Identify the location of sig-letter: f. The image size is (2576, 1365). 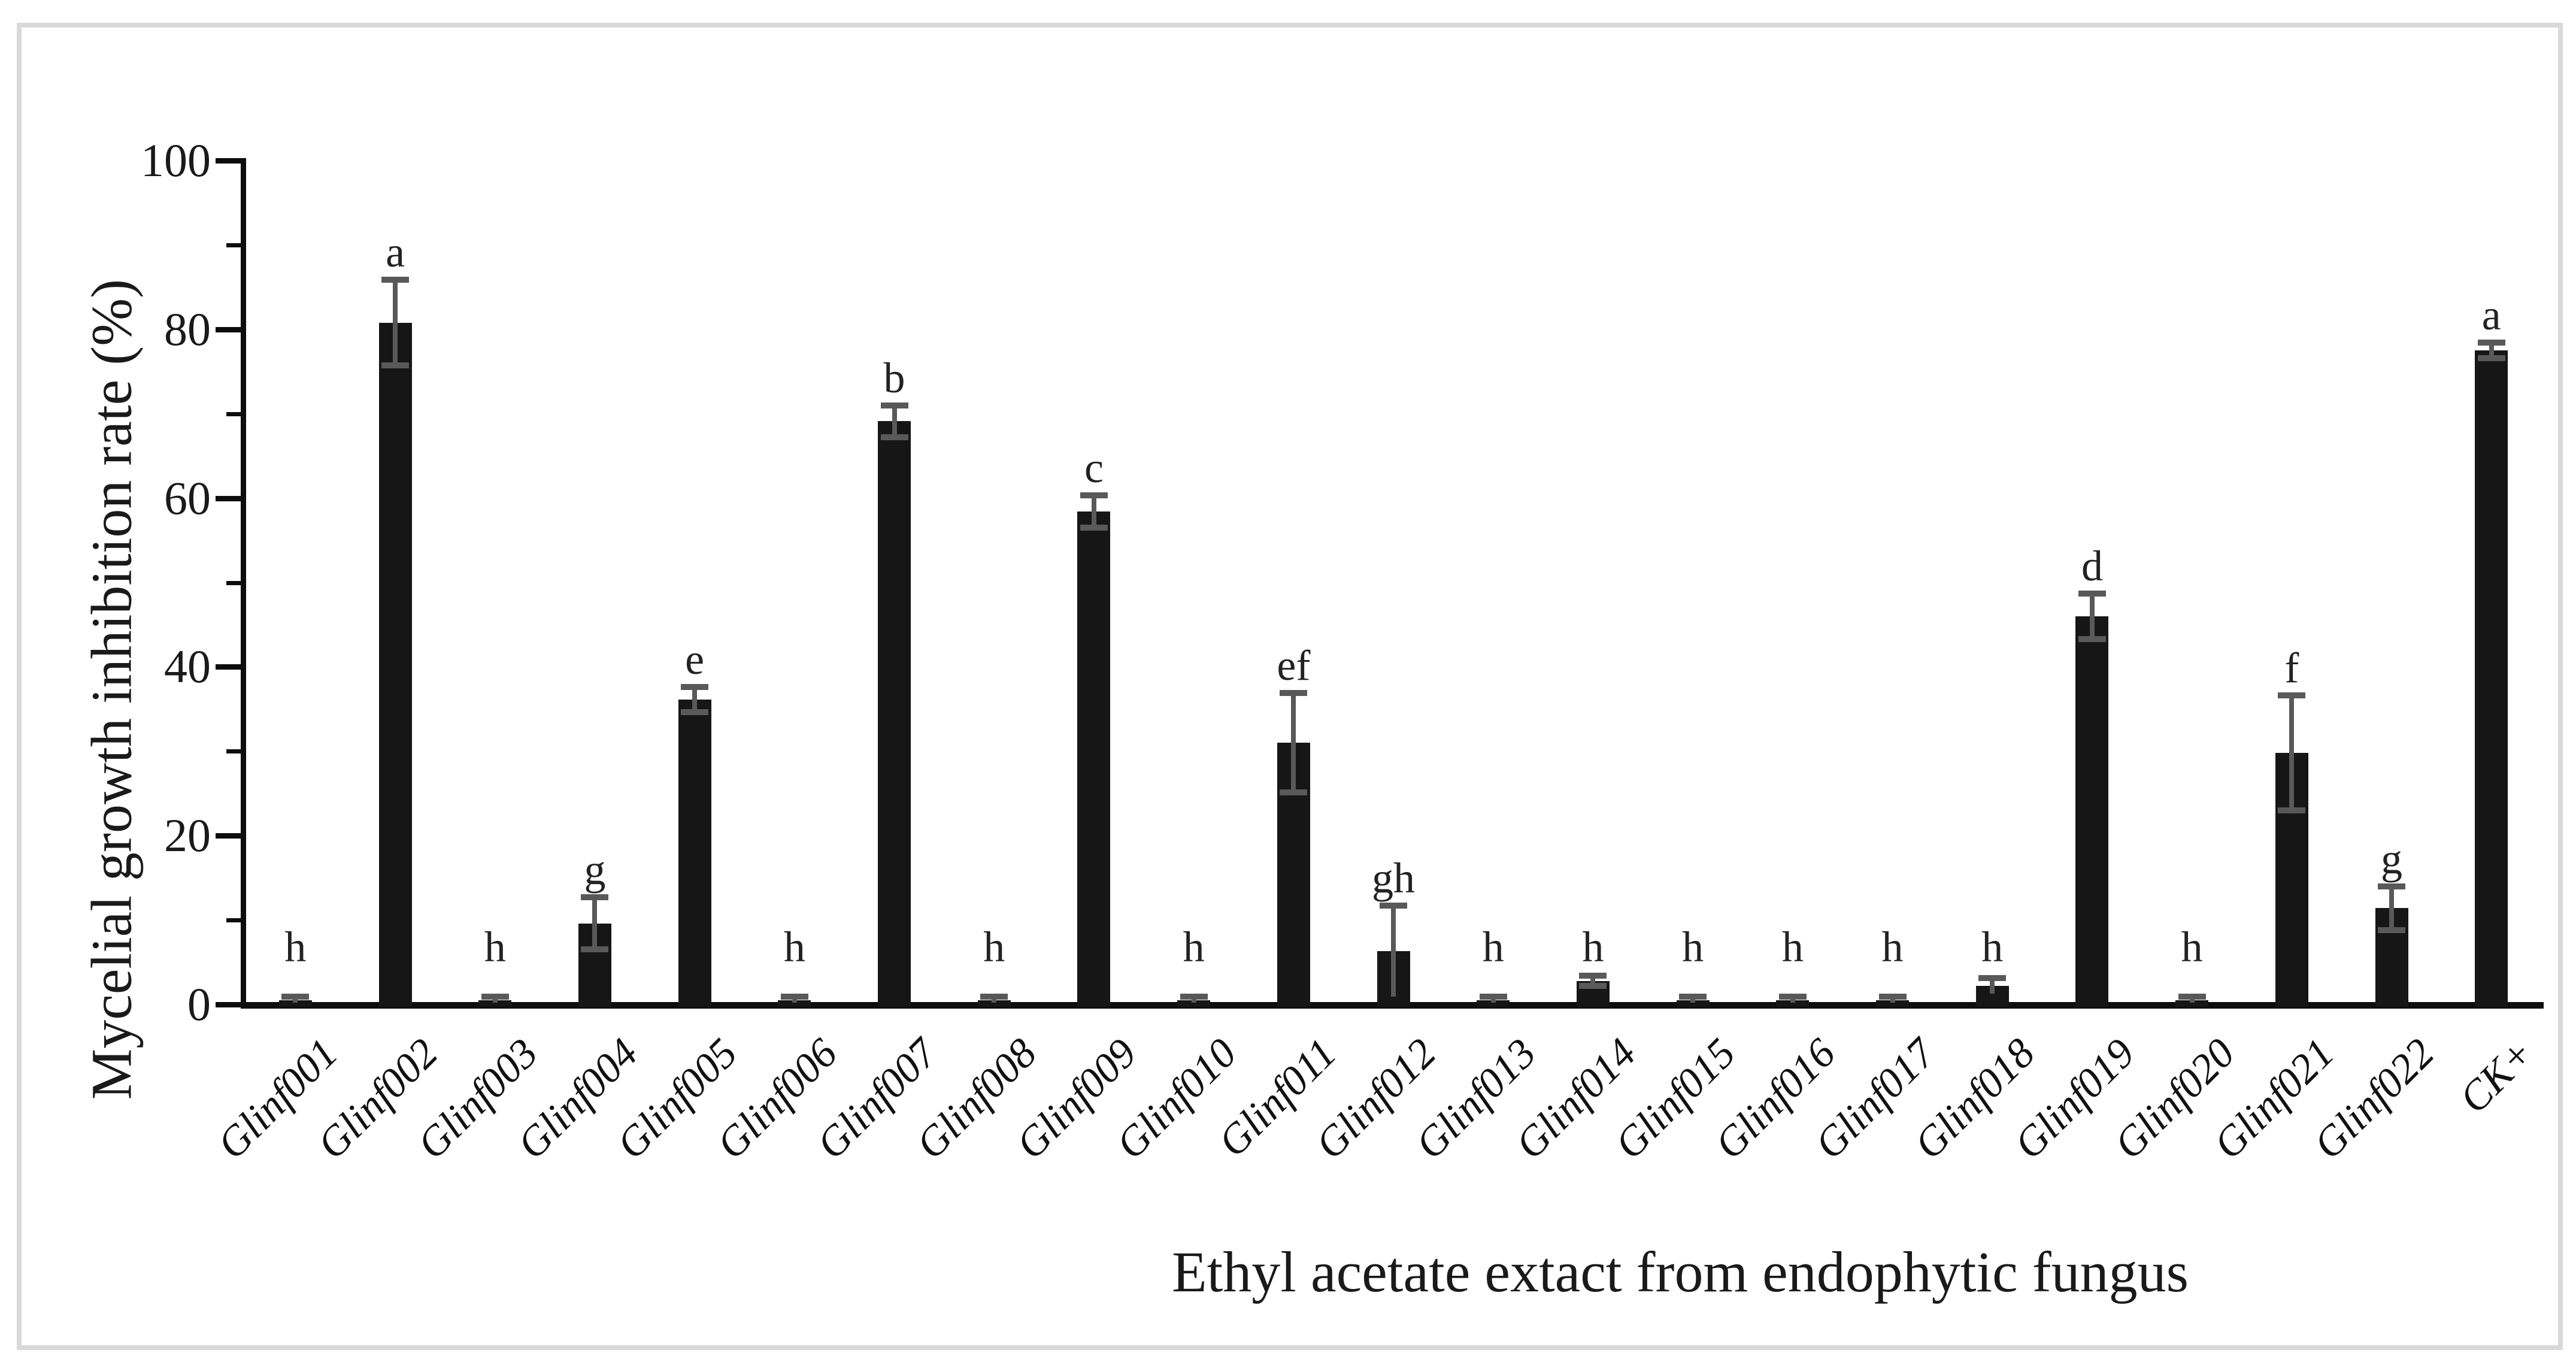
(2291, 668).